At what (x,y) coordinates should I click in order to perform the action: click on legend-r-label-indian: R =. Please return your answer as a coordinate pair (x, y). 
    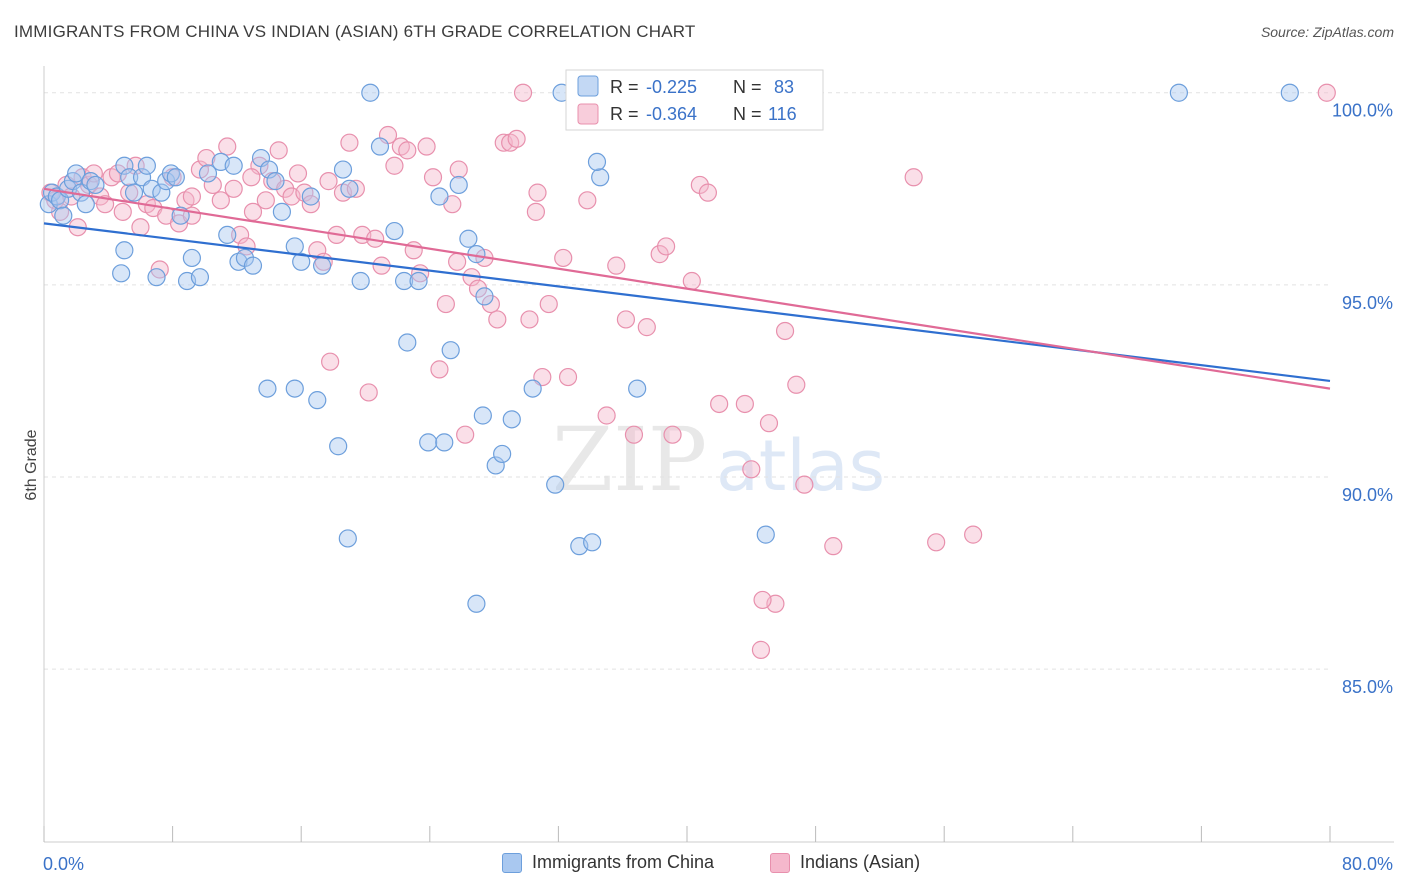
    Looking at the image, I should click on (624, 114).